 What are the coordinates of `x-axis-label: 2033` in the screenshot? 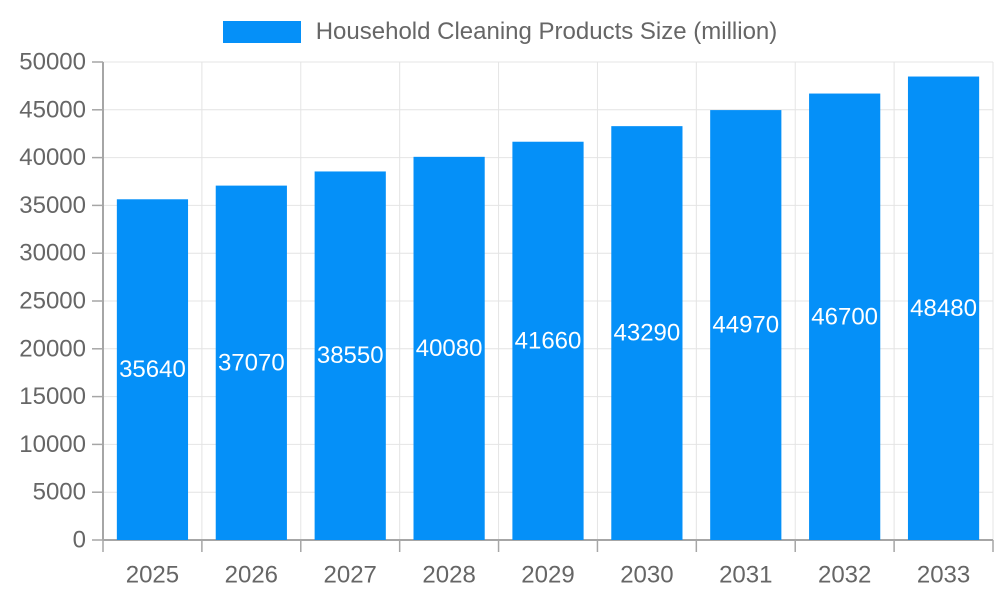 It's located at (943, 575).